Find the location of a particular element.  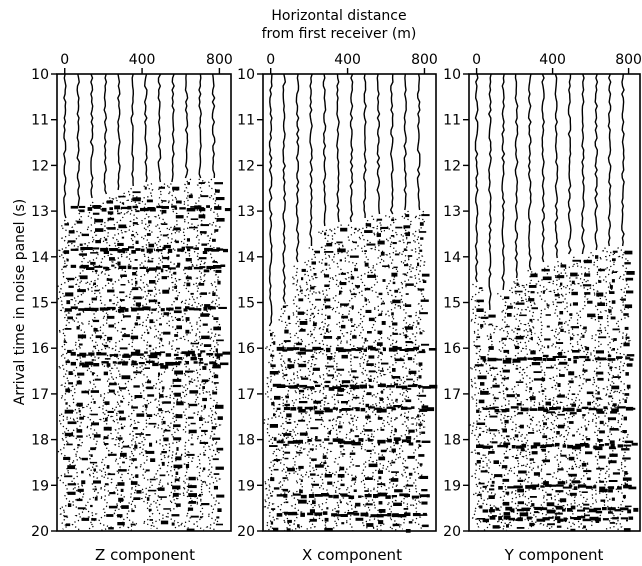

y-tick-label-x-0: 10 is located at coordinates (246, 75).